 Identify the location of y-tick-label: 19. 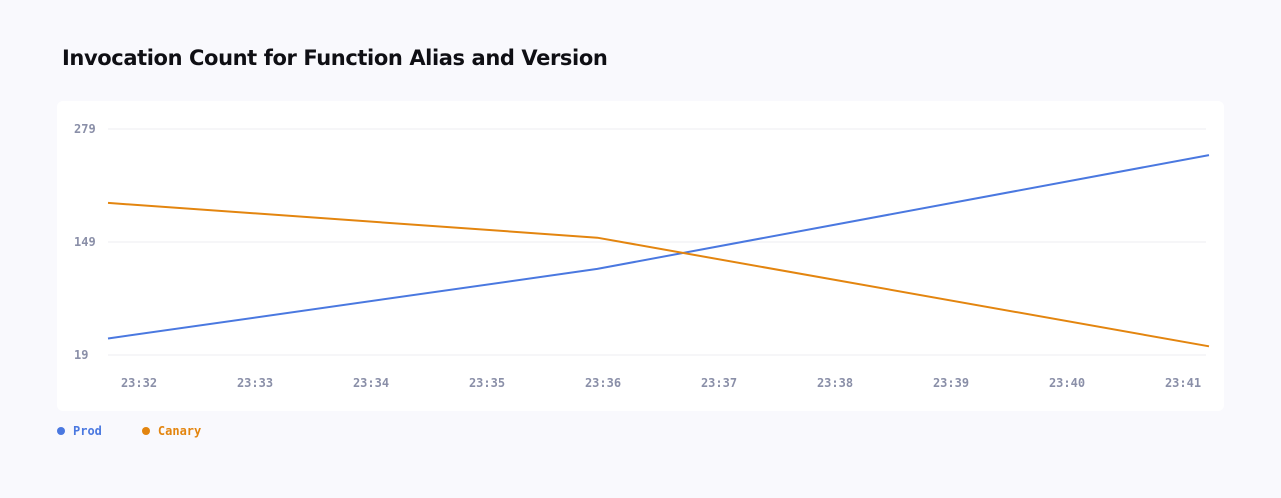
(81, 355).